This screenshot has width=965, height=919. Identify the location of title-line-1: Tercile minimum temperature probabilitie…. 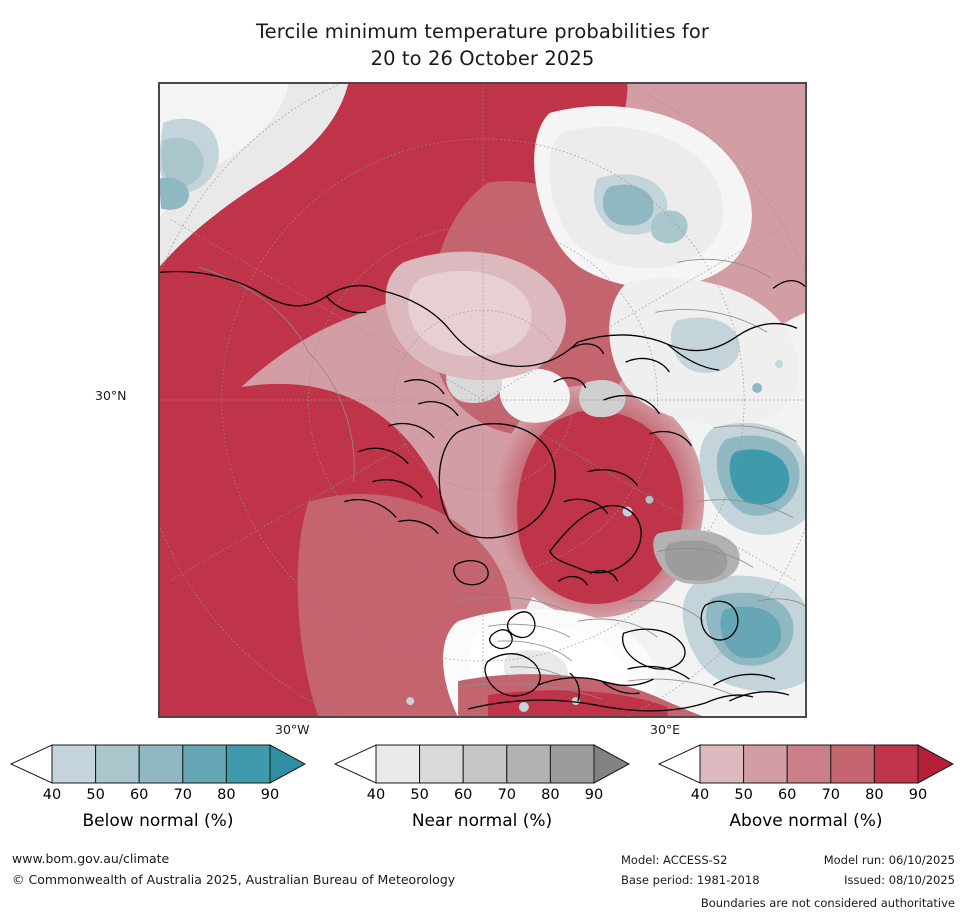
(482, 31).